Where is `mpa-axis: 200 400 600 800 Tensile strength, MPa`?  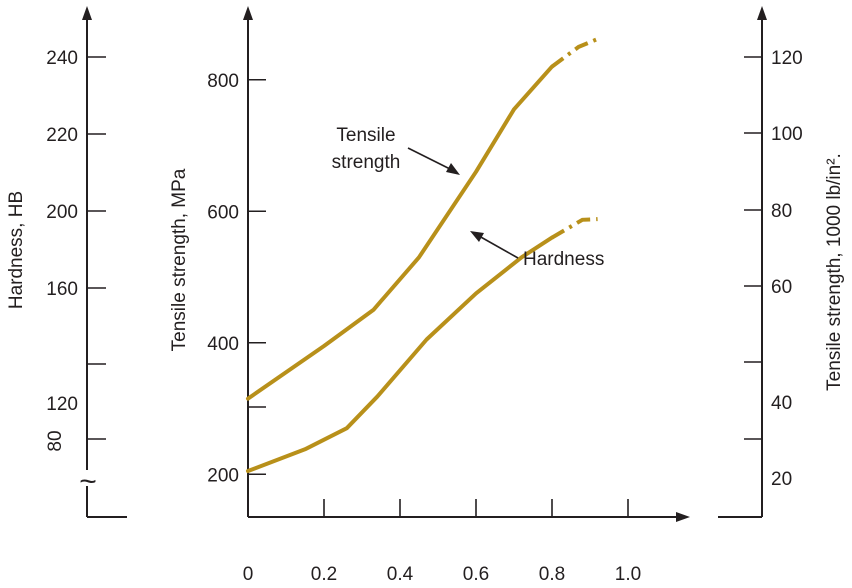 mpa-axis: 200 400 600 800 Tensile strength, MPa is located at coordinates (217, 261).